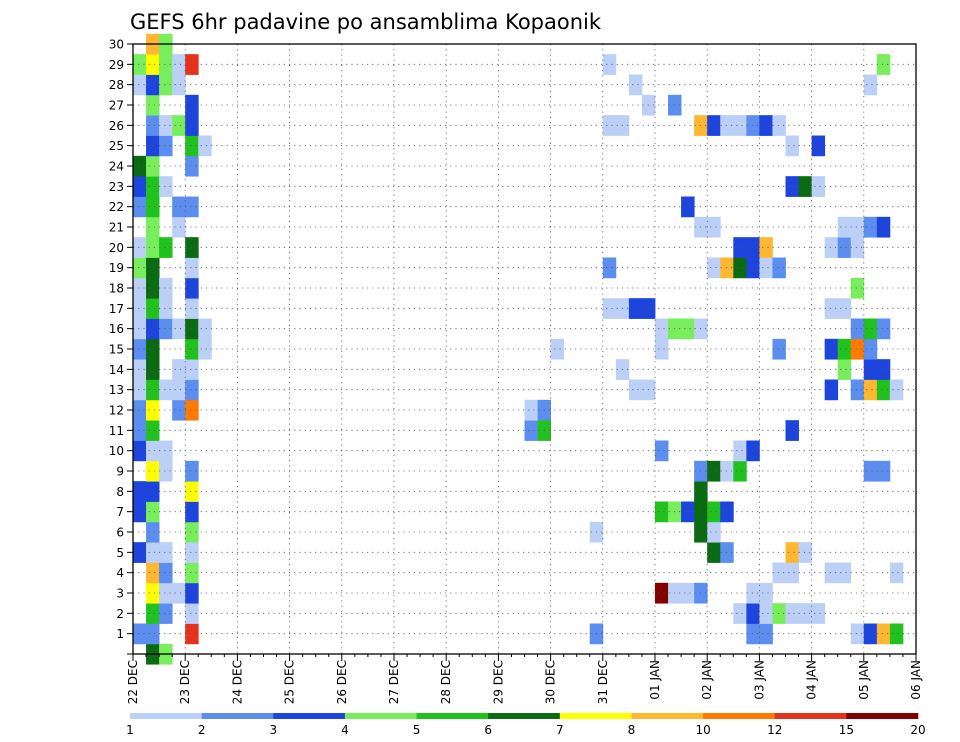 This screenshot has height=742, width=960. What do you see at coordinates (417, 730) in the screenshot?
I see `colorbar-label: 5` at bounding box center [417, 730].